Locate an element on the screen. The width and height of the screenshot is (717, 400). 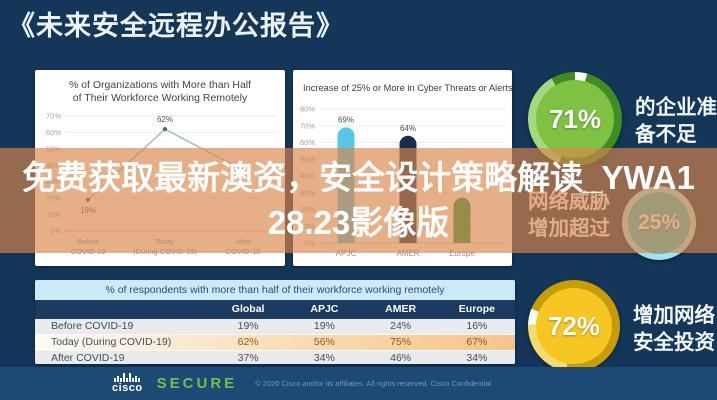
column-header: Global is located at coordinates (248, 309).